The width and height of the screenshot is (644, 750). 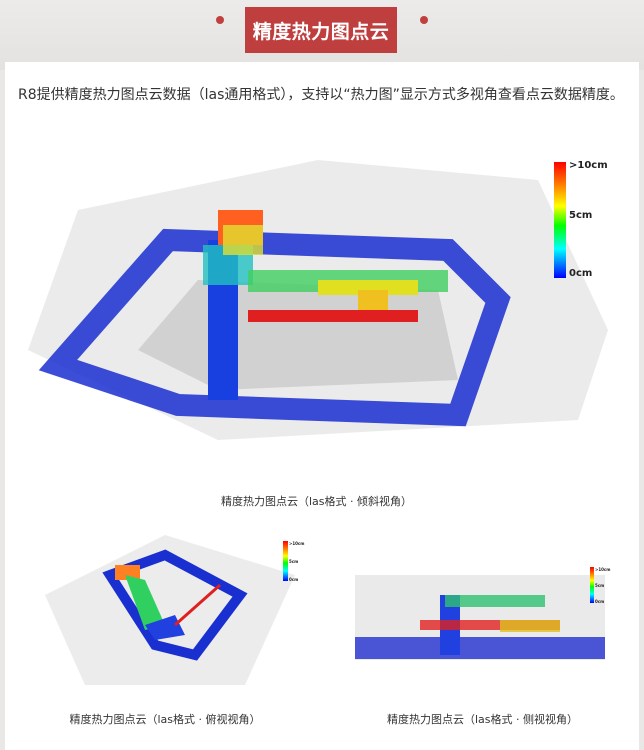 I want to click on color-legend: >10cm 5cm 0cm, so click(x=586, y=219).